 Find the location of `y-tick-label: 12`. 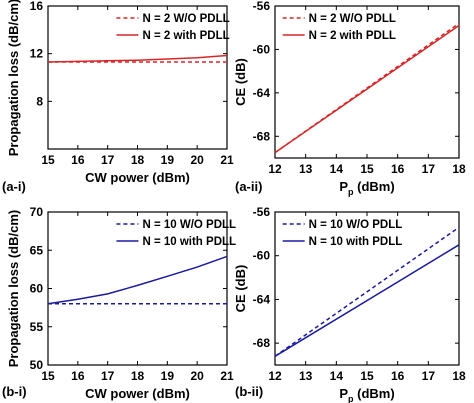

y-tick-label: 12 is located at coordinates (37, 54).